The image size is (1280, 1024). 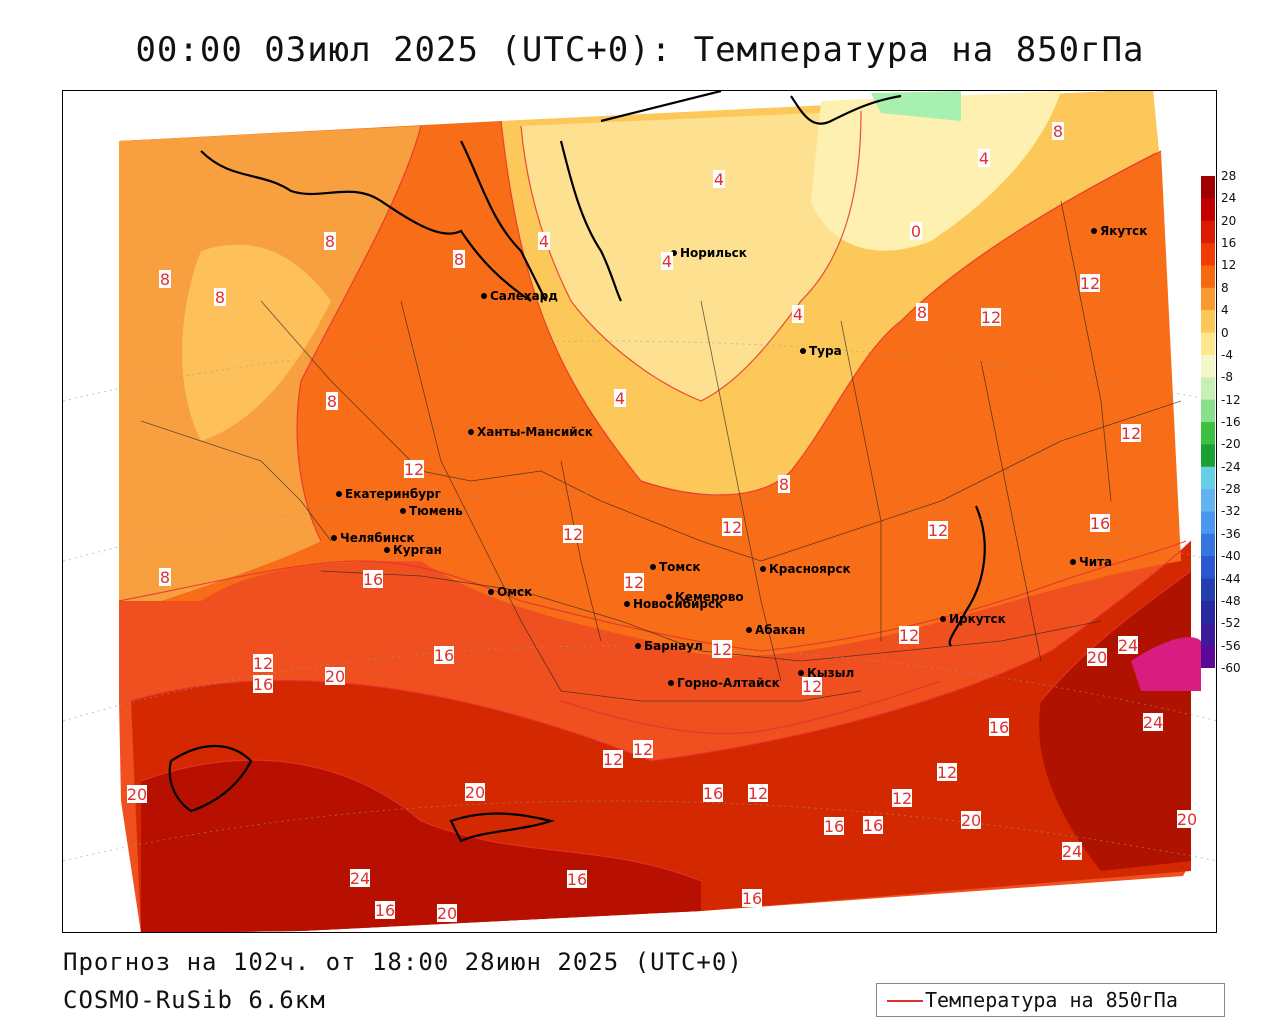 What do you see at coordinates (1225, 332) in the screenshot?
I see `colorbar-tick-label: 0` at bounding box center [1225, 332].